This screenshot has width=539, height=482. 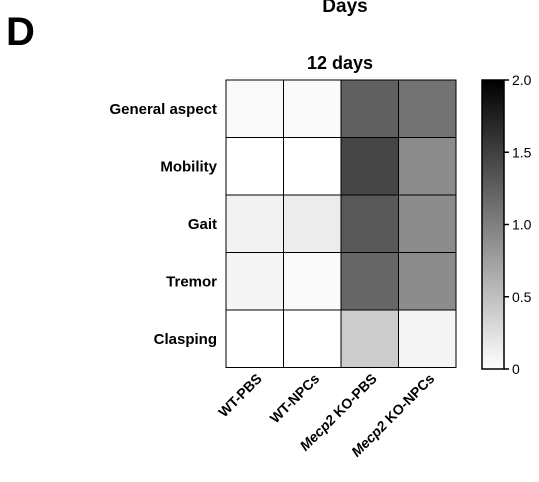 What do you see at coordinates (522, 297) in the screenshot?
I see `colorbar-tick-label: 0.5` at bounding box center [522, 297].